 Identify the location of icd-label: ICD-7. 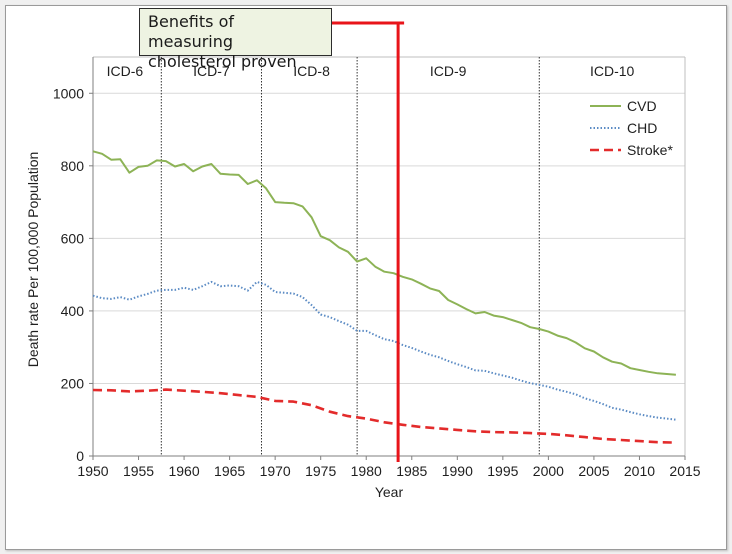
(211, 71).